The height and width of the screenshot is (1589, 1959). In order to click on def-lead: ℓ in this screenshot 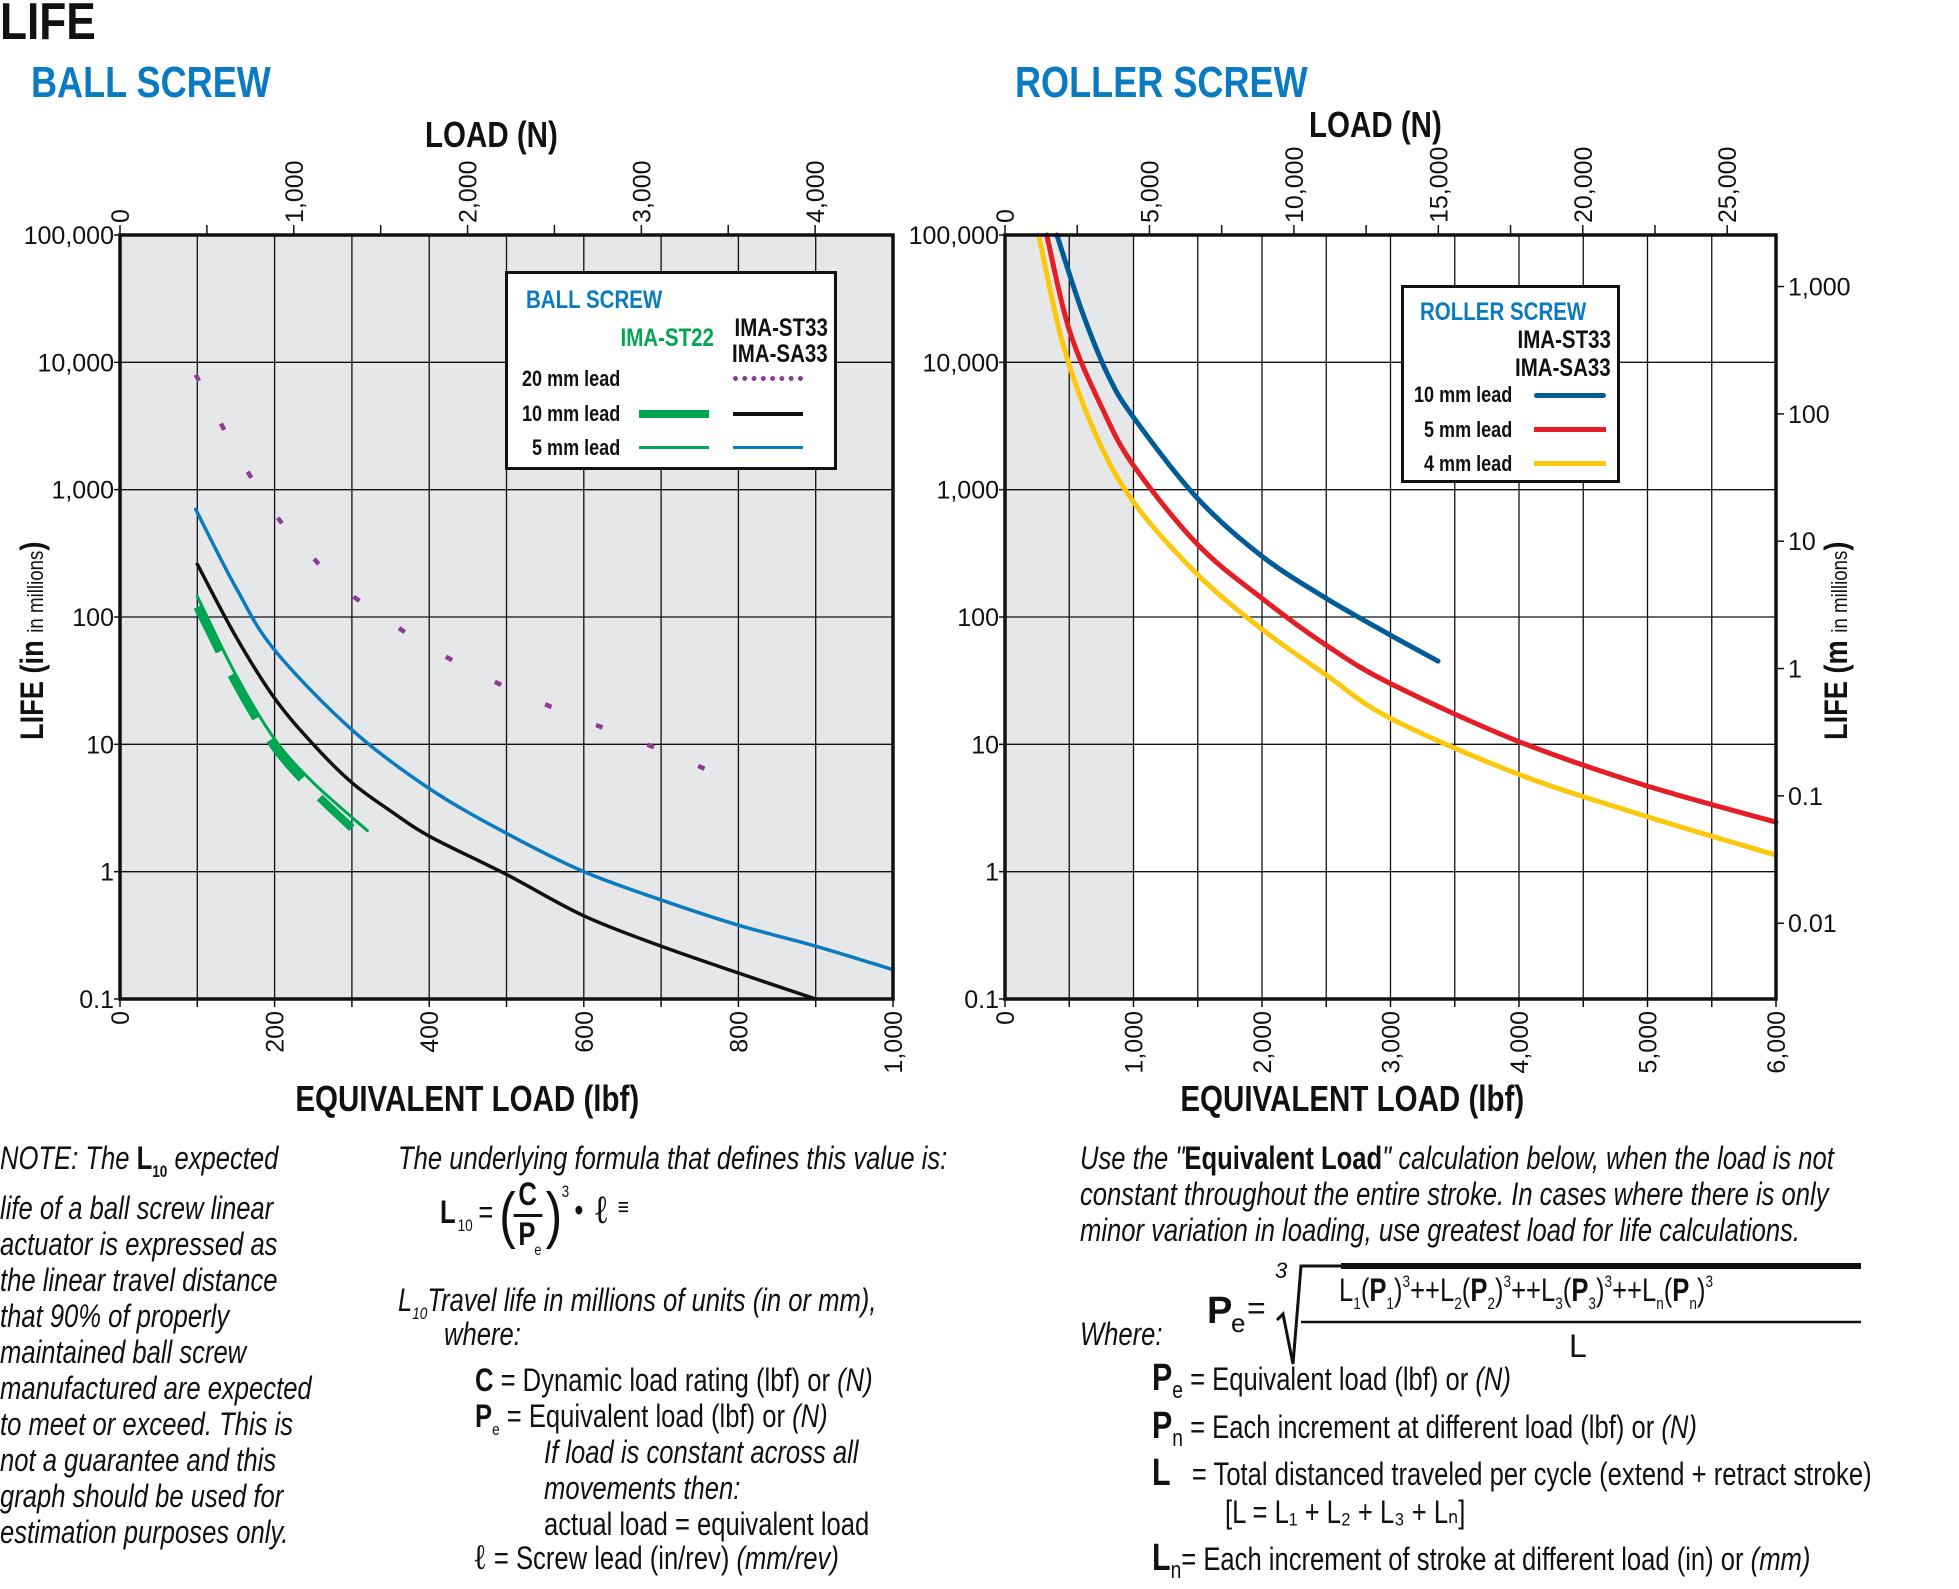, I will do `click(480, 1557)`.